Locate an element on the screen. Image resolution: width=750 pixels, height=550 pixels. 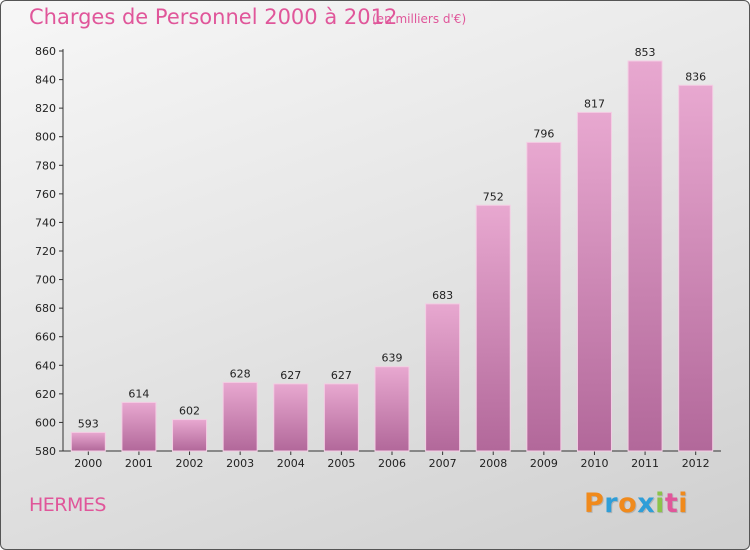
bar-2011 is located at coordinates (645, 256).